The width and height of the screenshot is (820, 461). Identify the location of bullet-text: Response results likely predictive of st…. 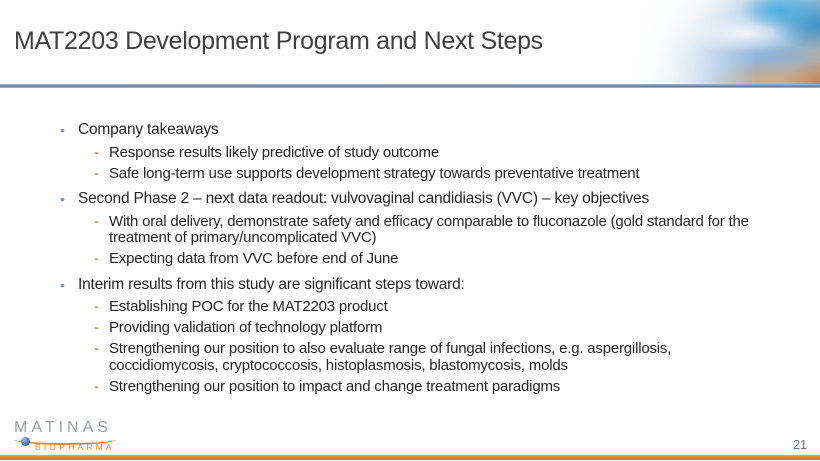
(274, 152).